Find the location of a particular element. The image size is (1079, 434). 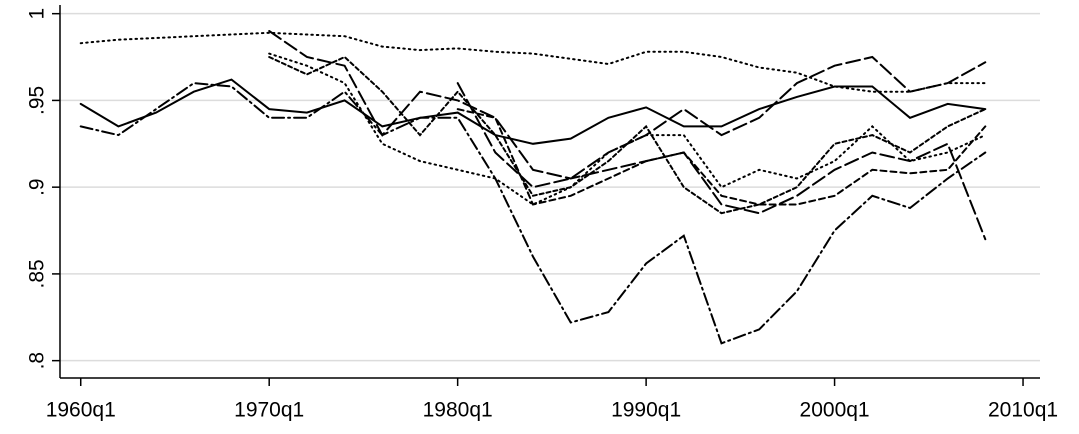

x-tick-label: 2010q1 is located at coordinates (1023, 410).